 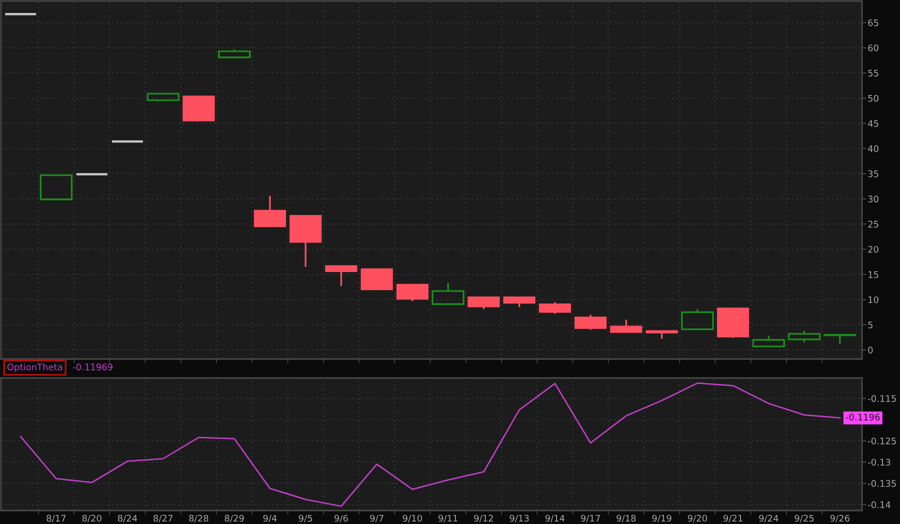 What do you see at coordinates (163, 518) in the screenshot?
I see `x-tick-label: 8/27` at bounding box center [163, 518].